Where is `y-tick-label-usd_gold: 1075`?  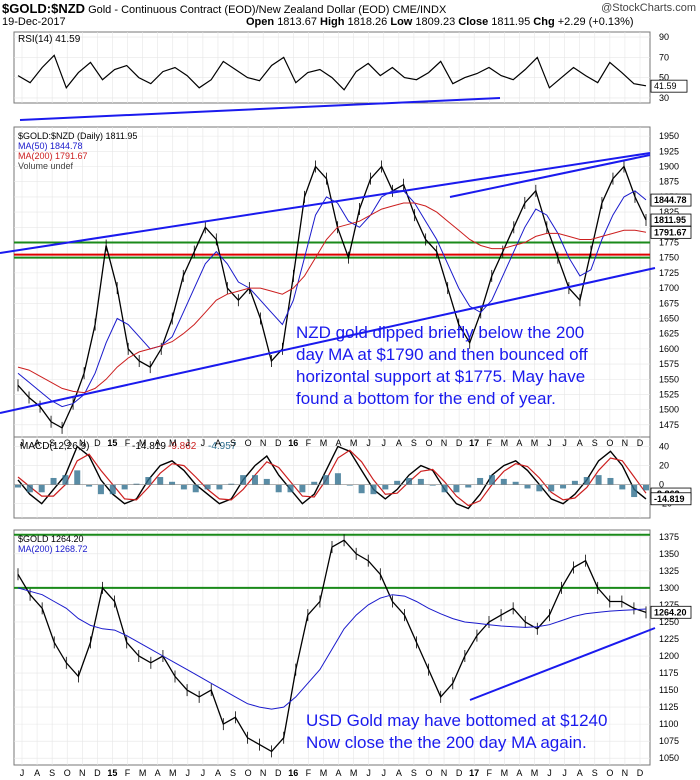
y-tick-label-usd_gold: 1075 is located at coordinates (669, 741).